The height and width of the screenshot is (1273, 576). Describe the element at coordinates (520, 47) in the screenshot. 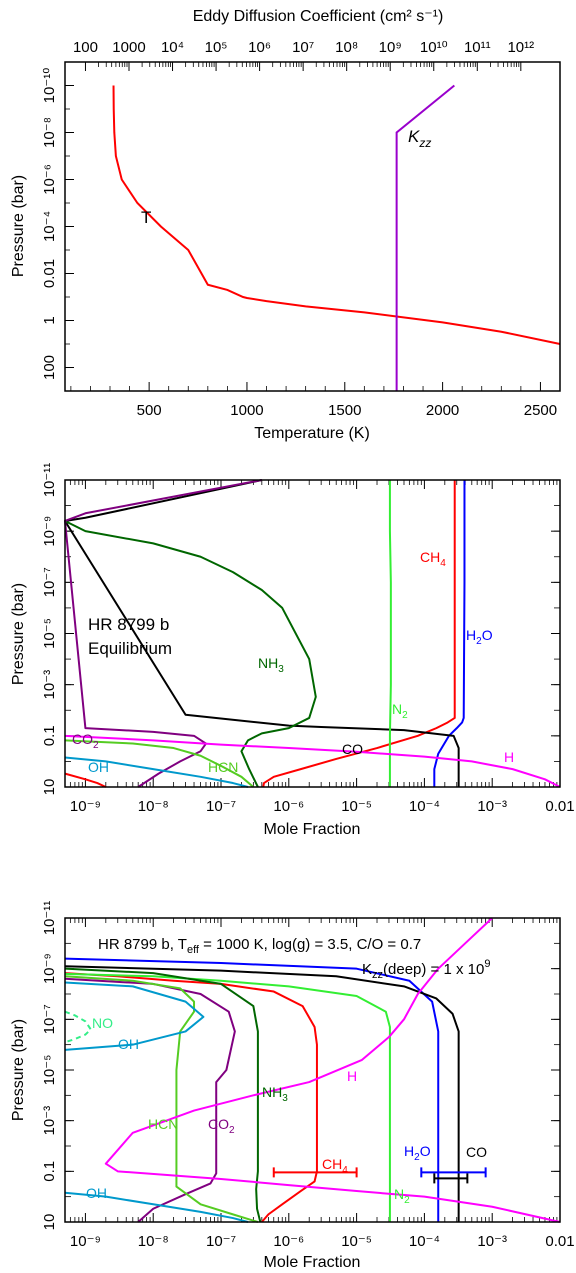

I see `top-tick-label: 10¹²` at that location.